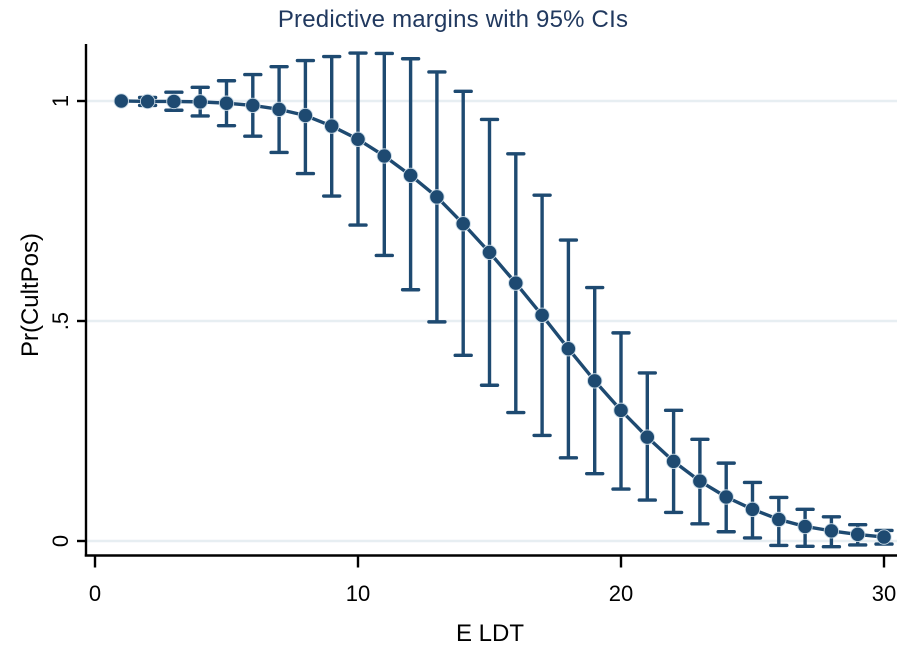 The image size is (906, 654). Describe the element at coordinates (884, 593) in the screenshot. I see `x-tick-label: 30` at that location.